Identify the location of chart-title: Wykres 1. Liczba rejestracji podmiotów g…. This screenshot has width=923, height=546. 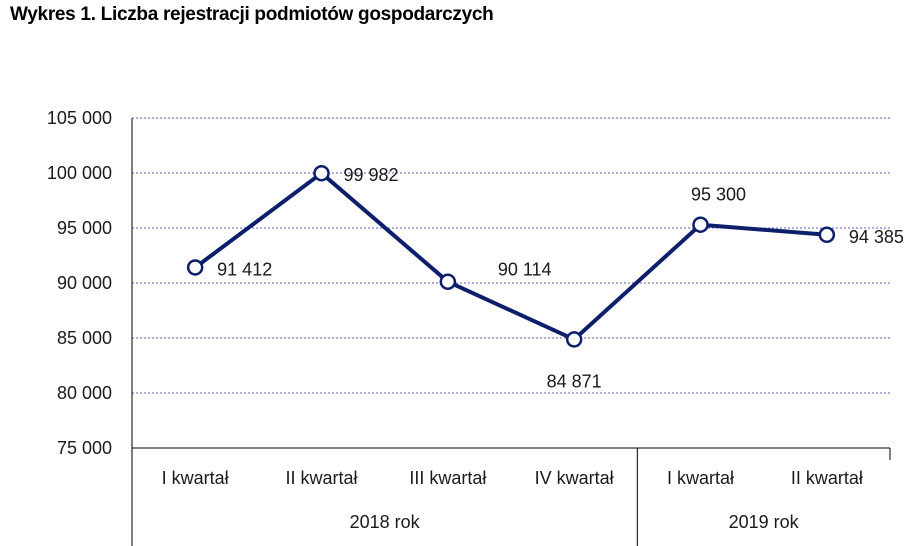
(252, 14).